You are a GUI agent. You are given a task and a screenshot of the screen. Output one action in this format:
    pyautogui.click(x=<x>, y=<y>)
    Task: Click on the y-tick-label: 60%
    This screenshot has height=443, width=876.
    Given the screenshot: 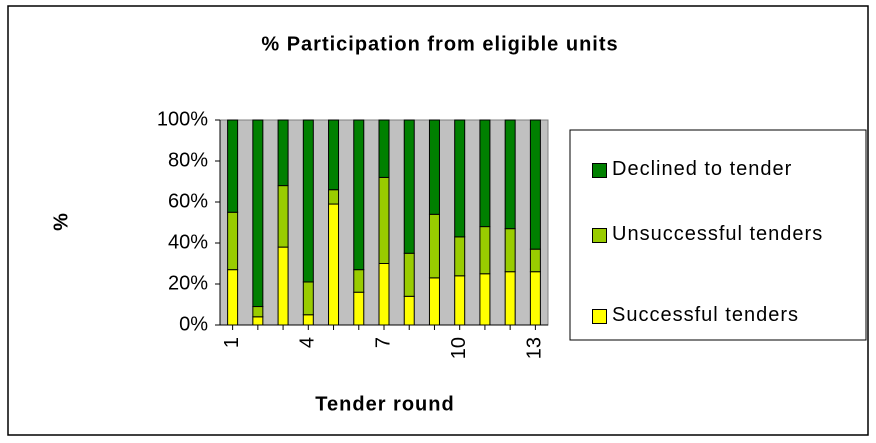 What is the action you would take?
    pyautogui.click(x=188, y=201)
    